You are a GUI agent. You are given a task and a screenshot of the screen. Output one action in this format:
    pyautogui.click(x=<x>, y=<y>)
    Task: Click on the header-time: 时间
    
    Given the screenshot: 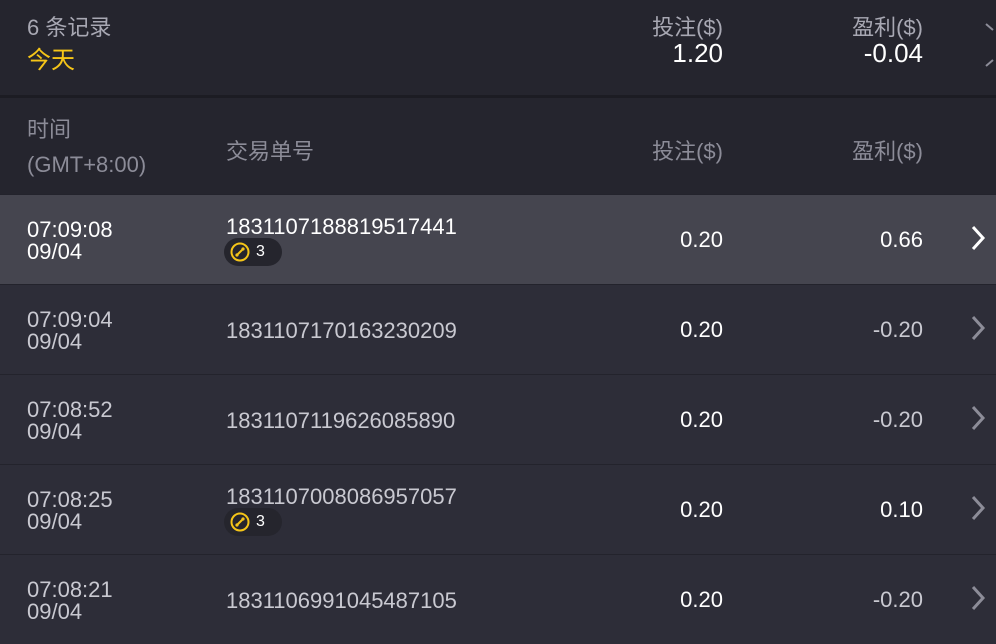 What is the action you would take?
    pyautogui.click(x=49, y=129)
    